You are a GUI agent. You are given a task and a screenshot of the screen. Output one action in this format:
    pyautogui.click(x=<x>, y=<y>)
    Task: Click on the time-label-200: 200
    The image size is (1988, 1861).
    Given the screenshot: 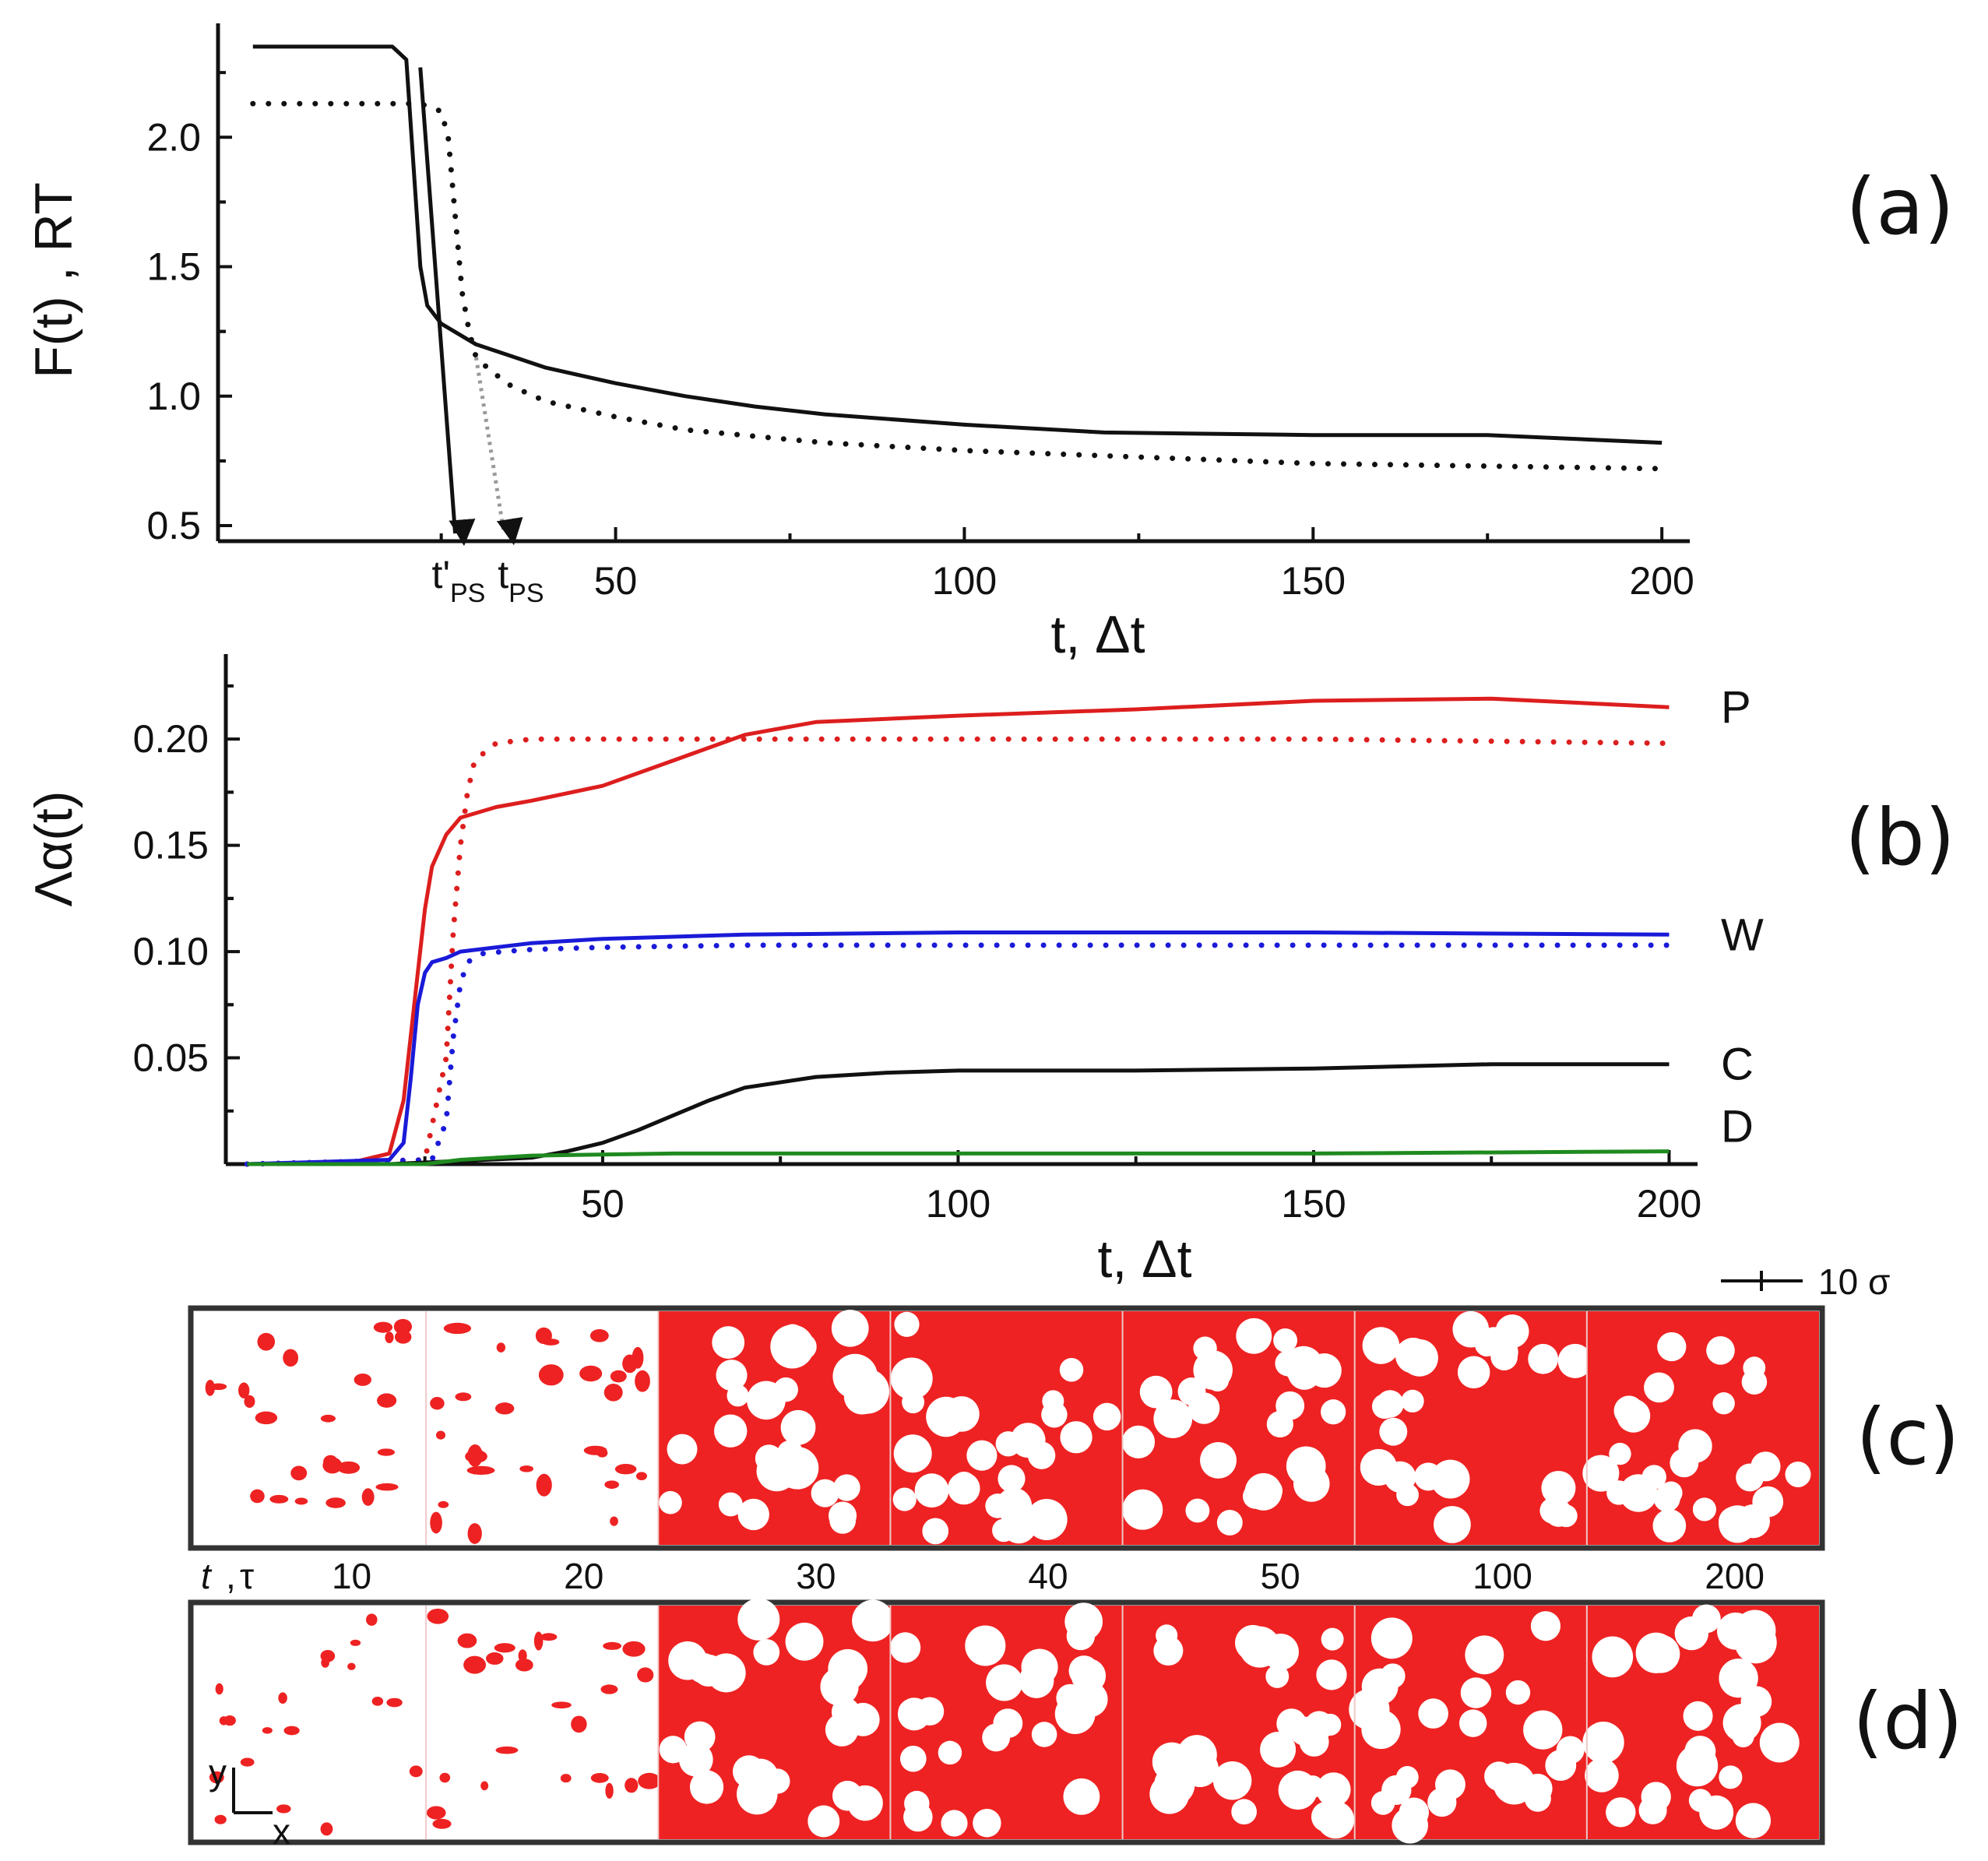 What is the action you would take?
    pyautogui.click(x=1735, y=1576)
    